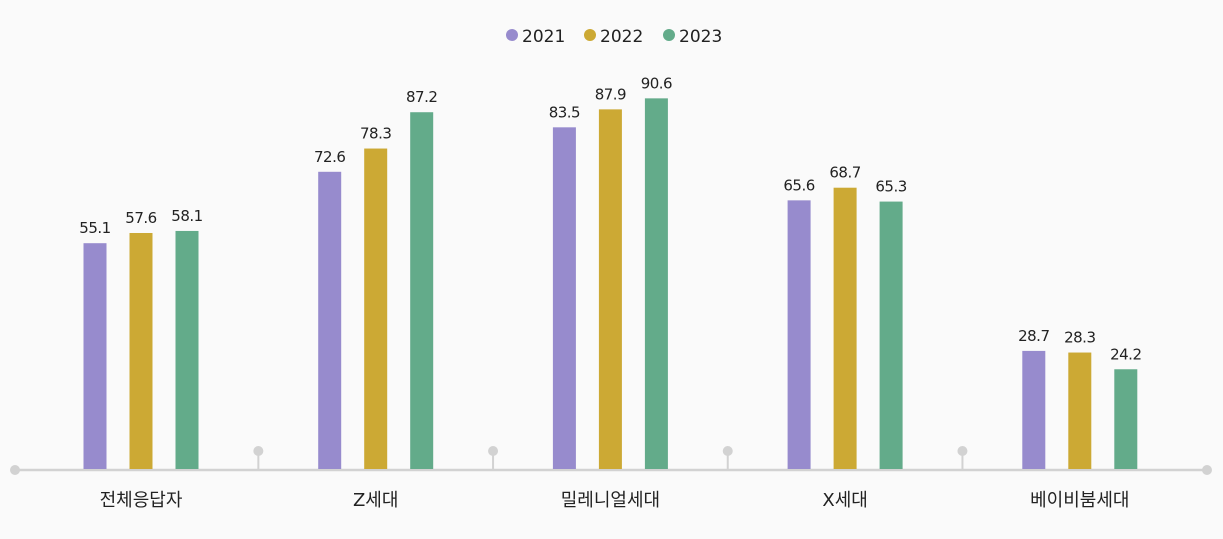 Image resolution: width=1223 pixels, height=539 pixels. What do you see at coordinates (375, 134) in the screenshot?
I see `data-label: 78.3` at bounding box center [375, 134].